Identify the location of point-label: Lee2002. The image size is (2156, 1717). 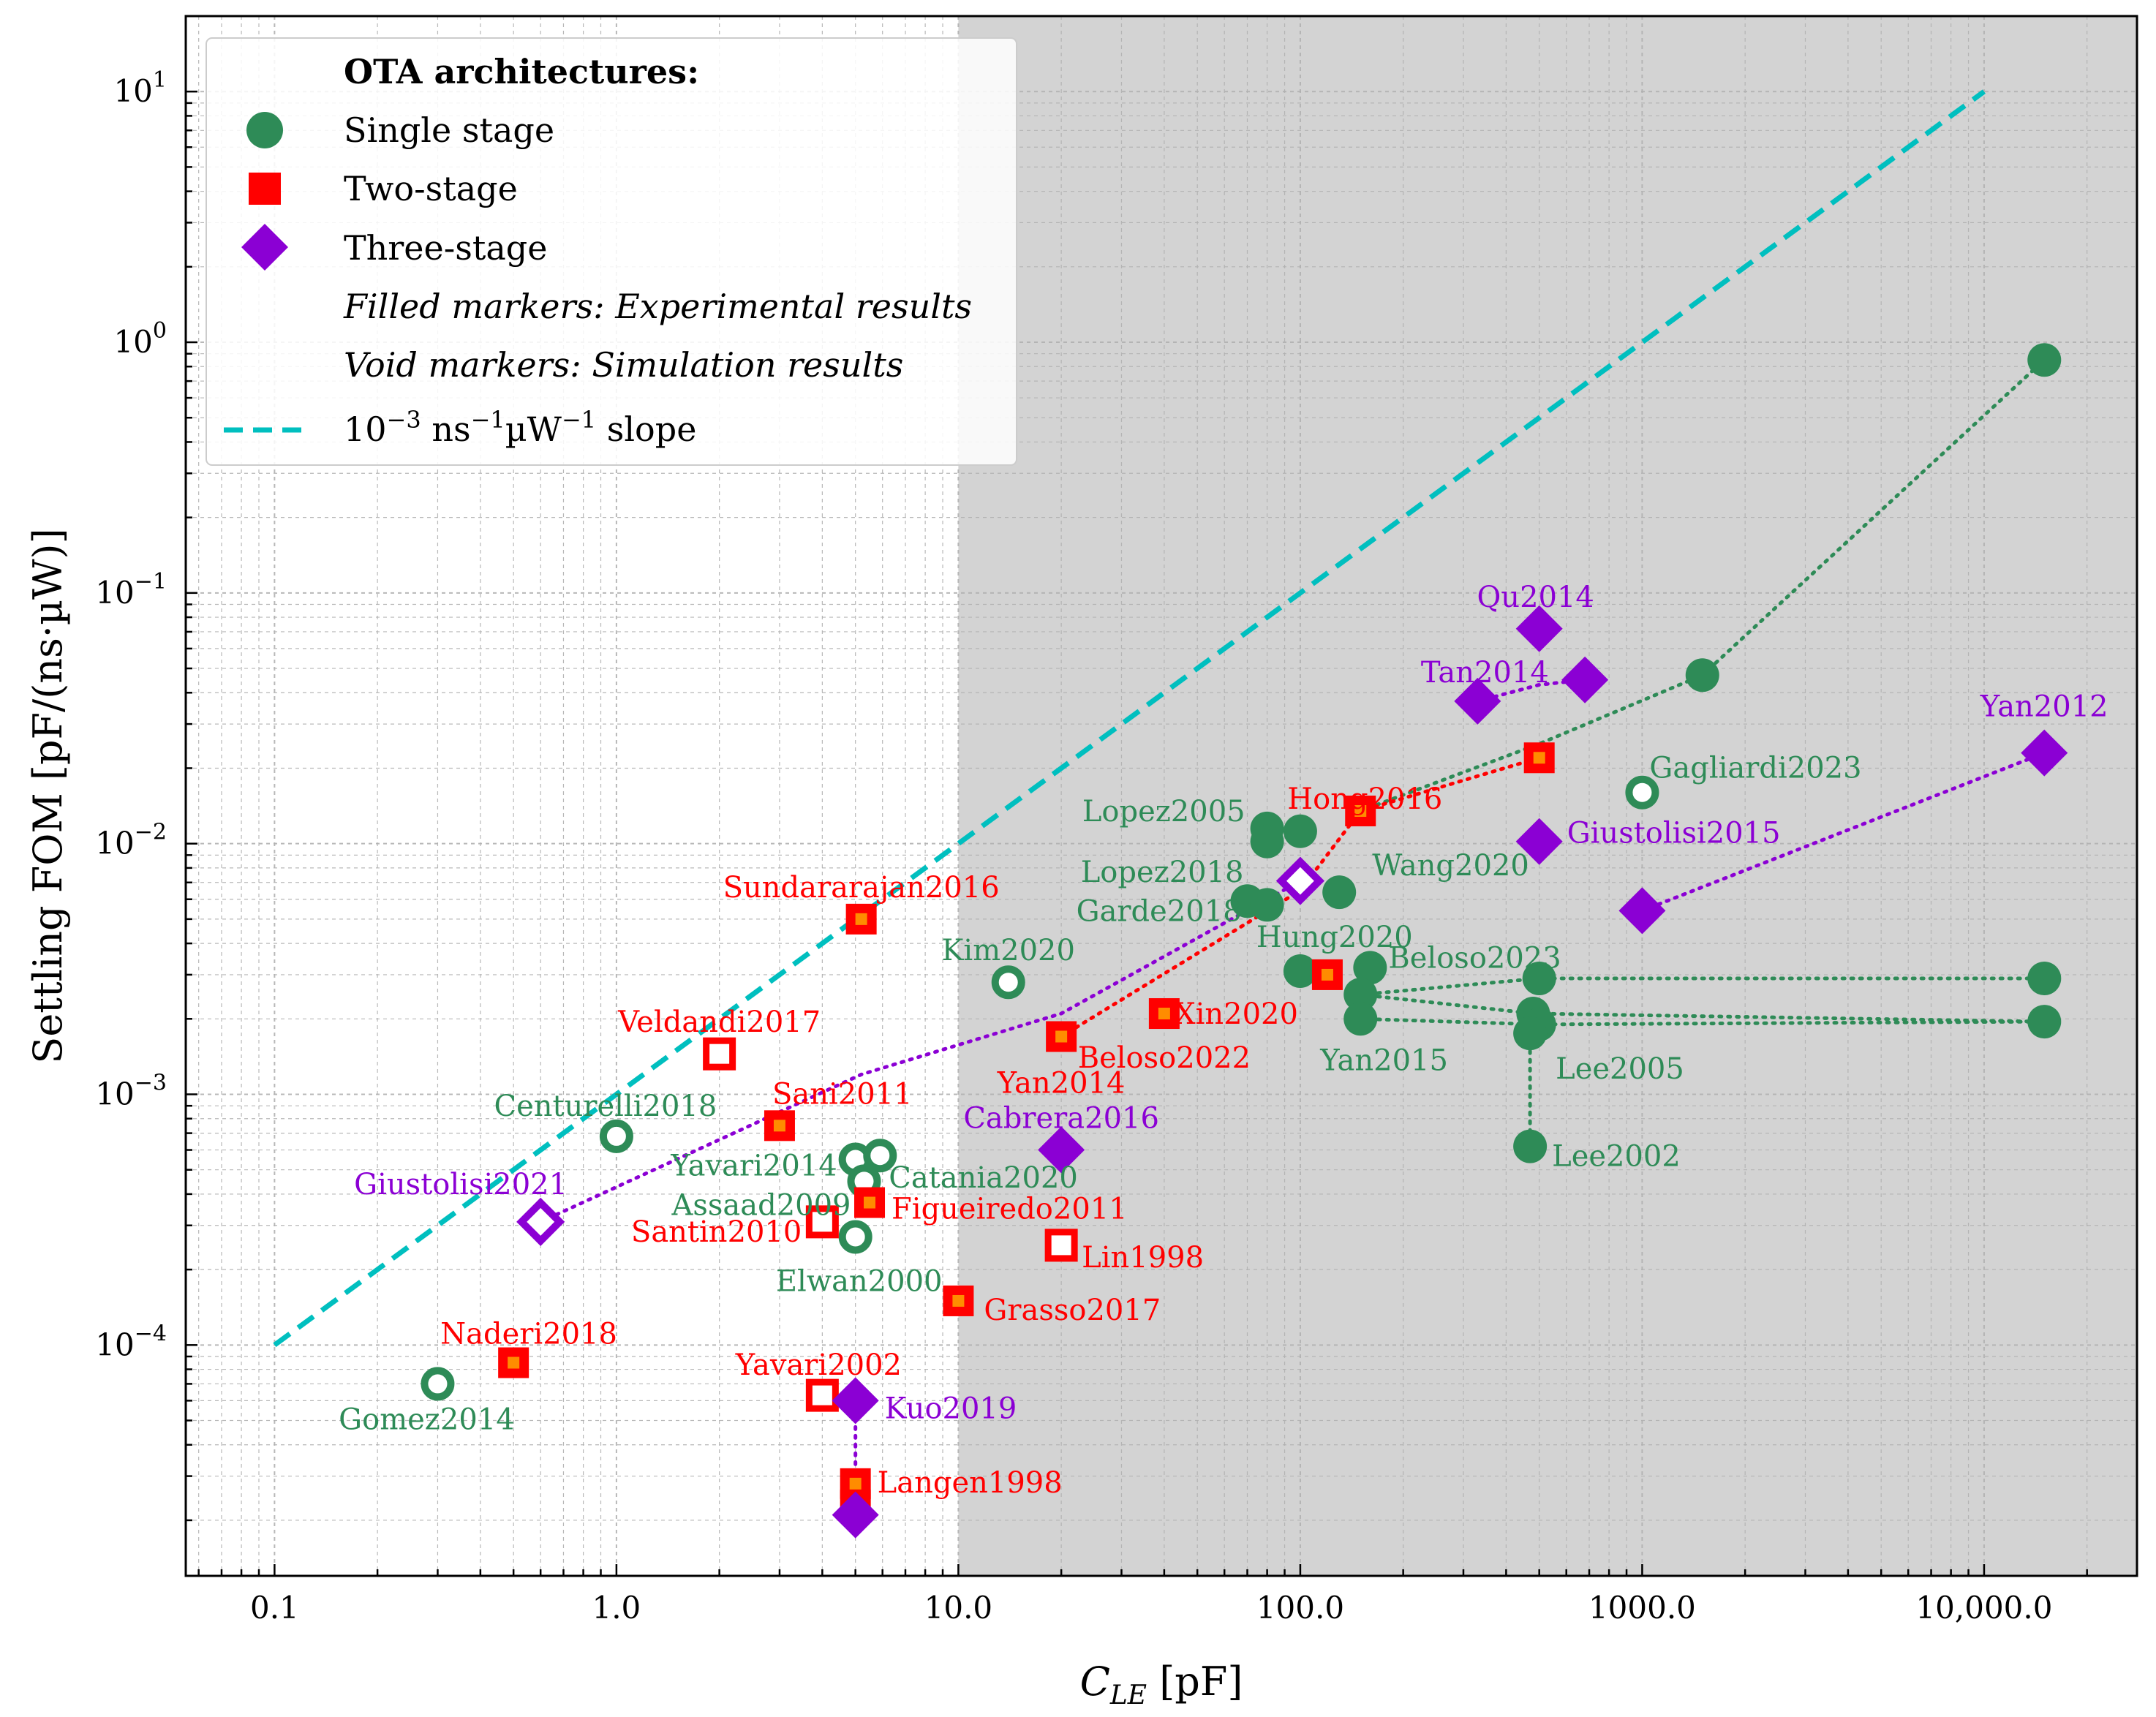
(1616, 1157).